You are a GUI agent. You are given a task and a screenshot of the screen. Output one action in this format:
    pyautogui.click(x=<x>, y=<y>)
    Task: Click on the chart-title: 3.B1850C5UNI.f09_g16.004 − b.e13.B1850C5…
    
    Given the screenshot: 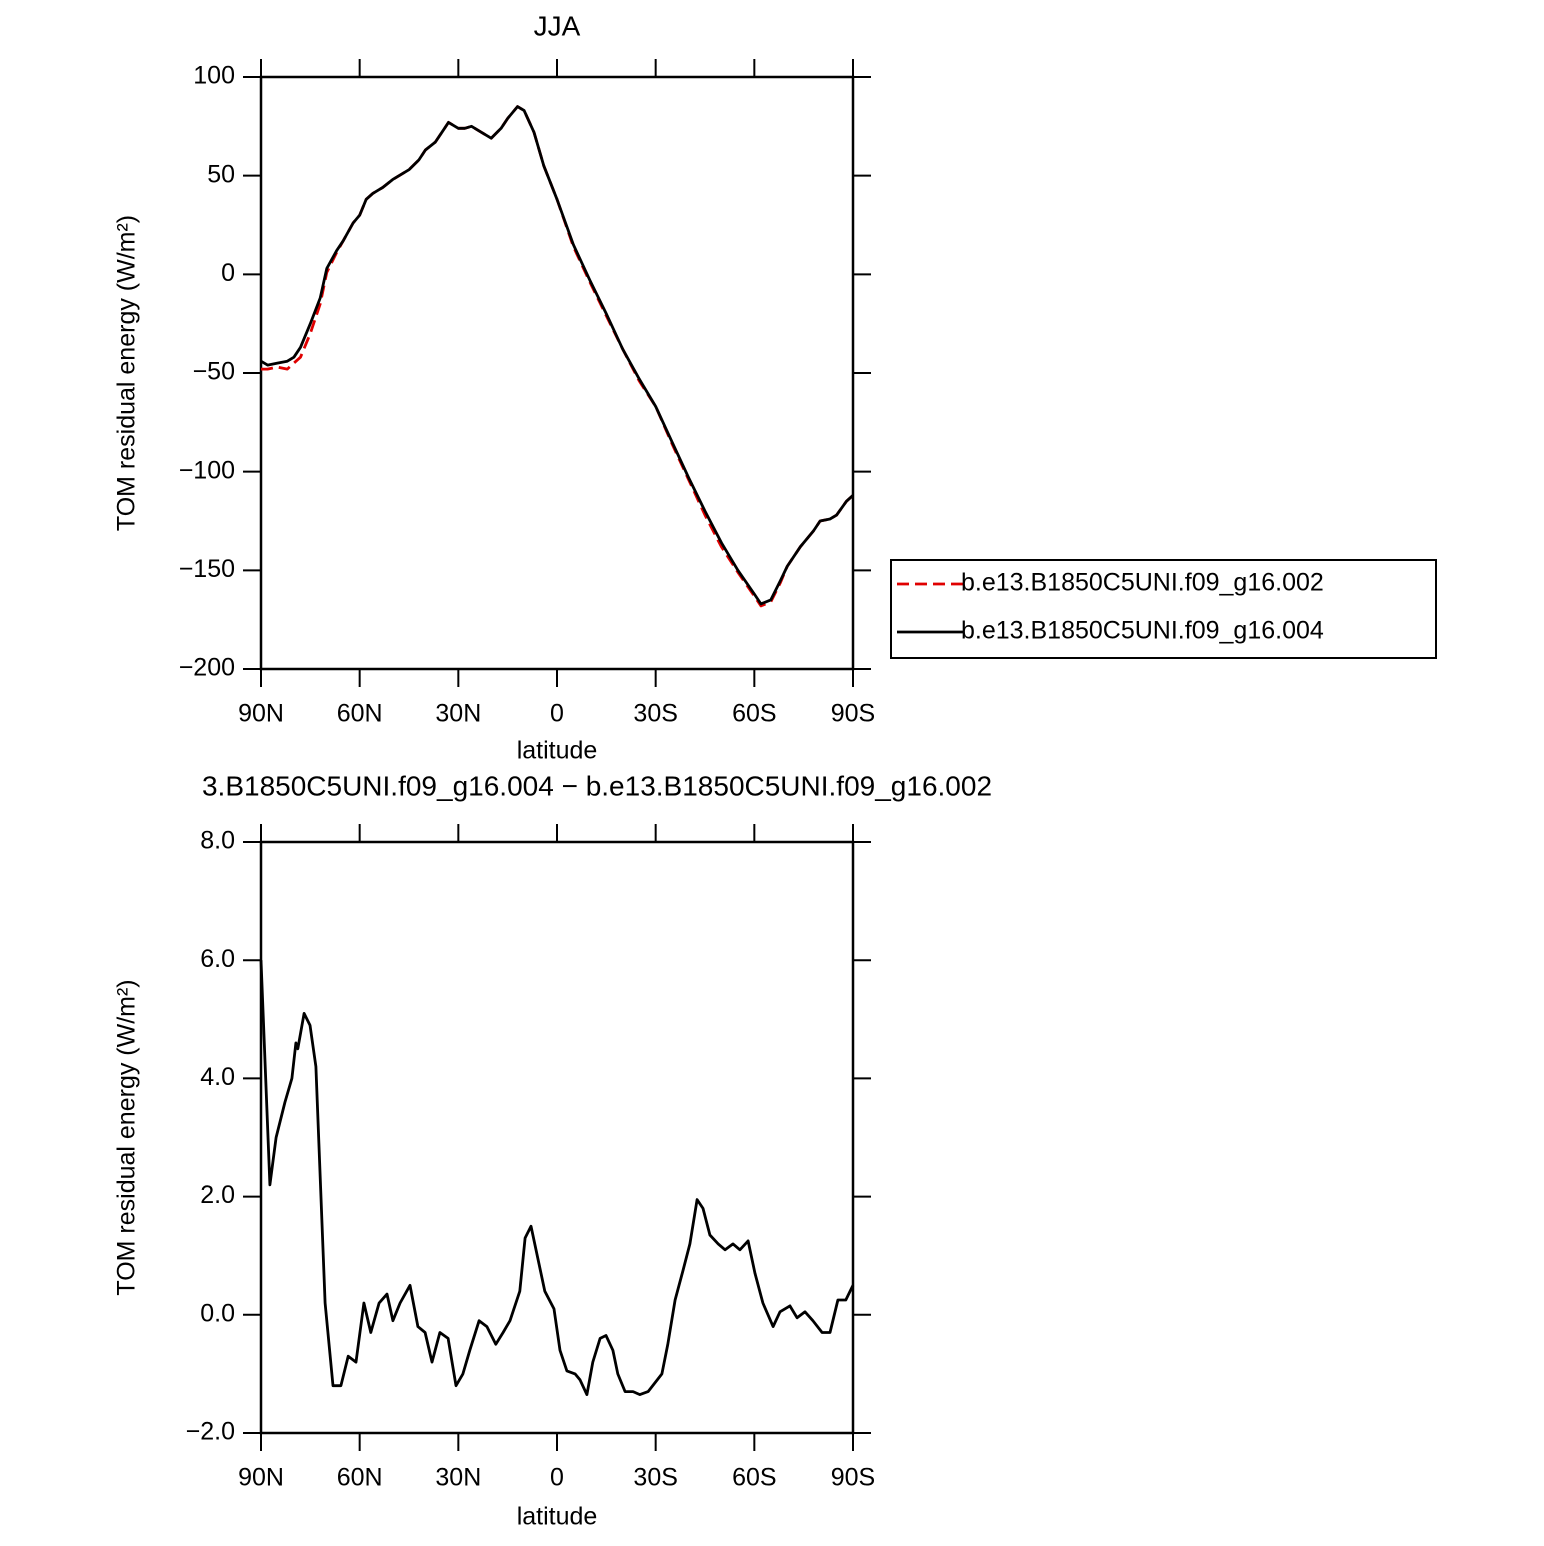 What is the action you would take?
    pyautogui.click(x=597, y=785)
    